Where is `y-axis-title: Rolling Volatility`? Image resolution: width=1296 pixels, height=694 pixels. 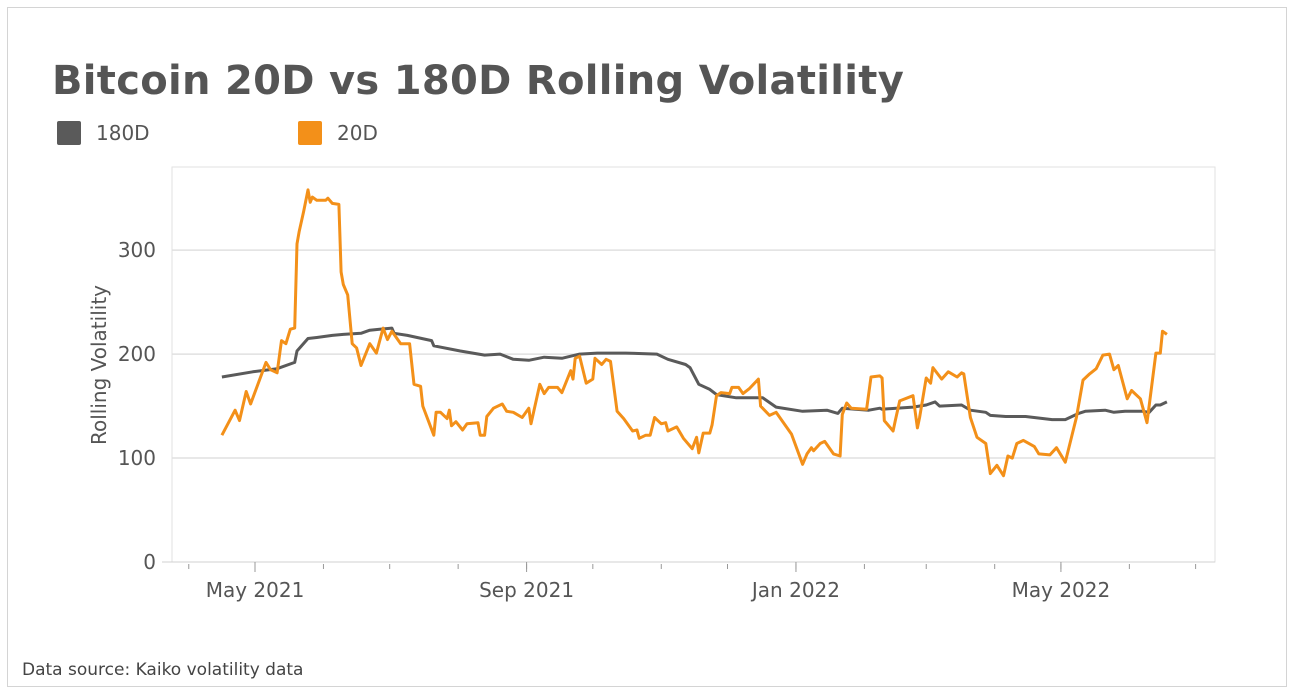 y-axis-title: Rolling Volatility is located at coordinates (99, 365).